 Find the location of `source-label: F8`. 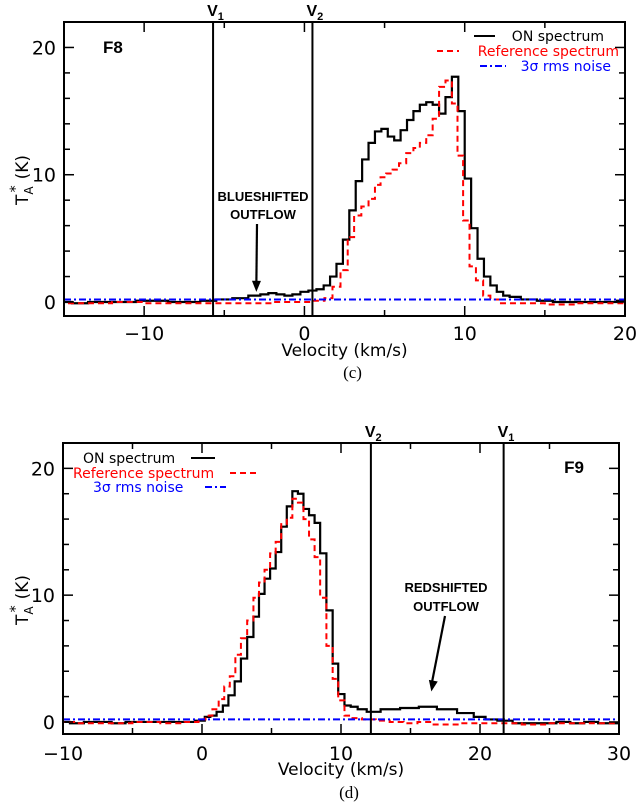

source-label: F8 is located at coordinates (113, 47).